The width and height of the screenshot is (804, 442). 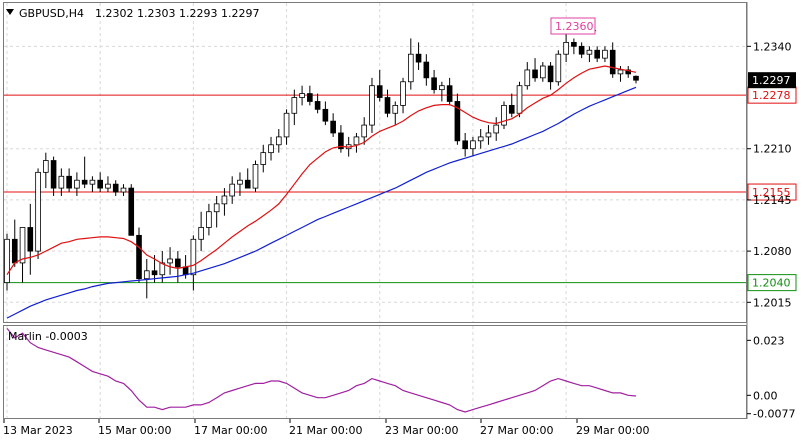 What do you see at coordinates (573, 26) in the screenshot?
I see `high-callout-box` at bounding box center [573, 26].